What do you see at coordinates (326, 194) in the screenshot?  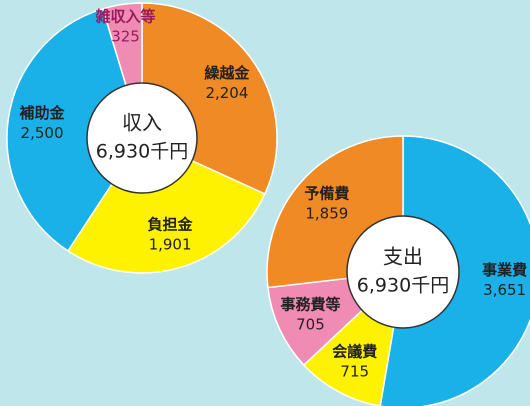 I see `slice-label: 予備費` at bounding box center [326, 194].